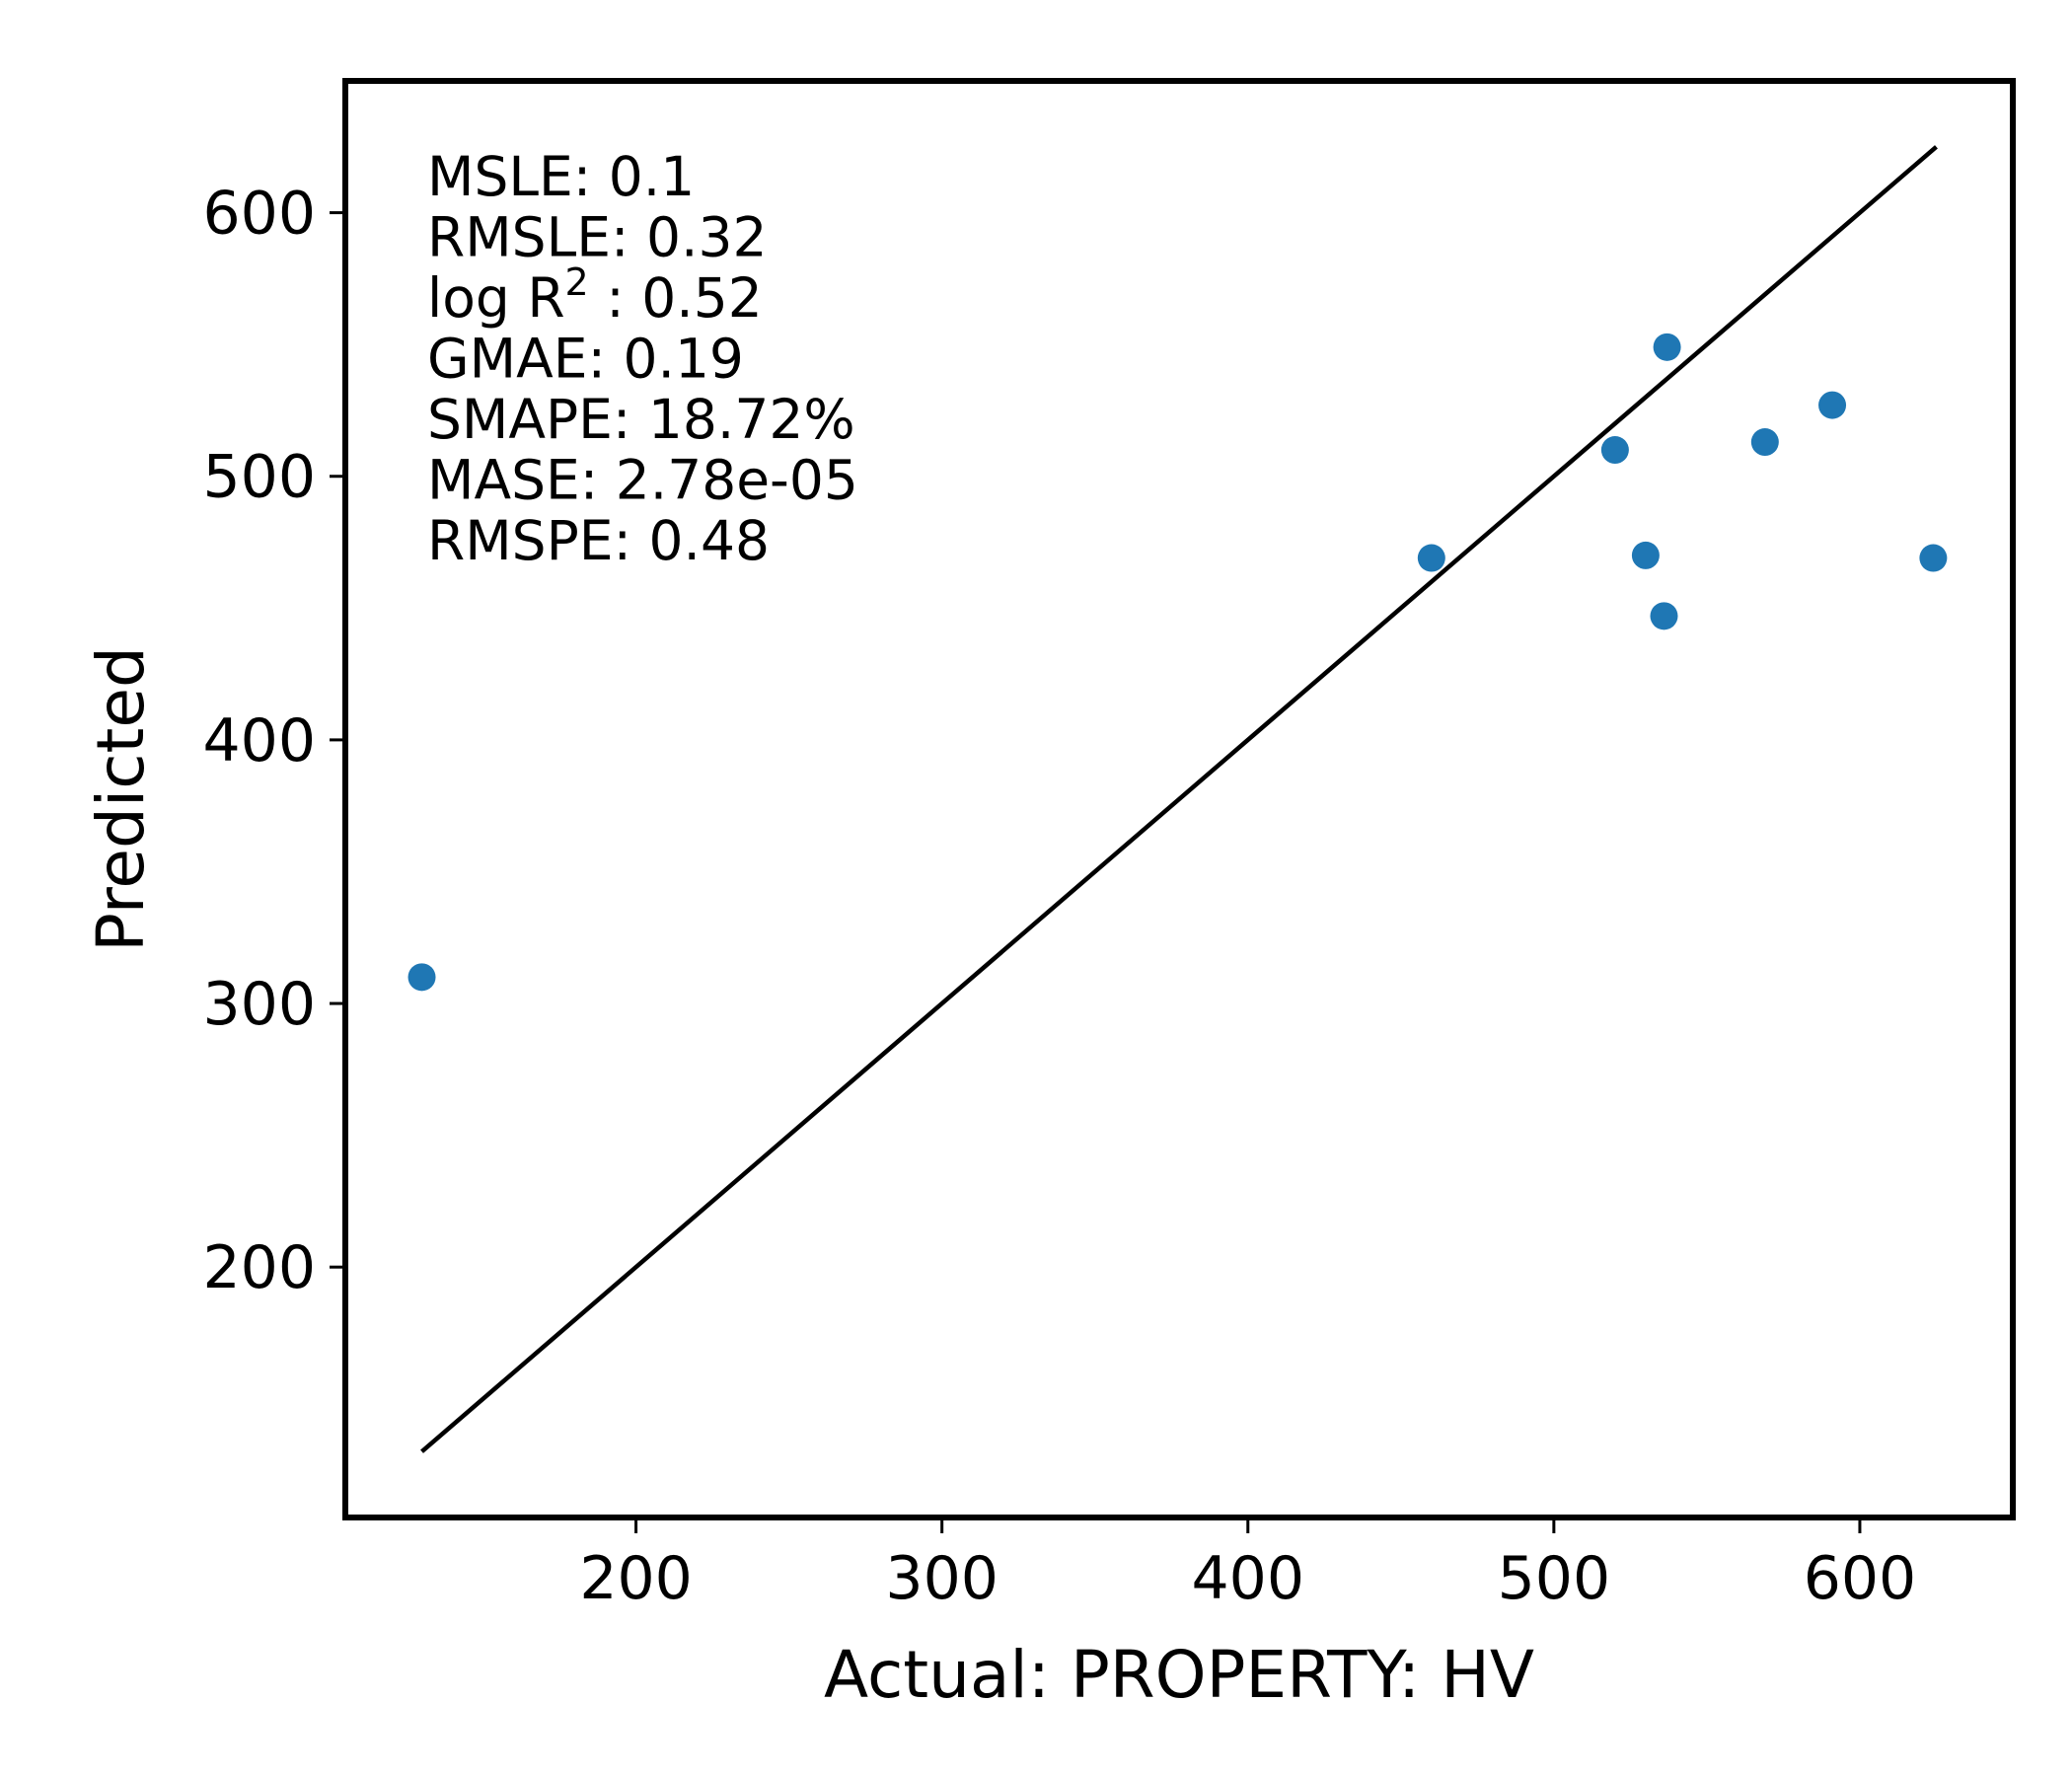 This screenshot has width=2072, height=1776. What do you see at coordinates (259, 215) in the screenshot?
I see `y-tick-label: 600` at bounding box center [259, 215].